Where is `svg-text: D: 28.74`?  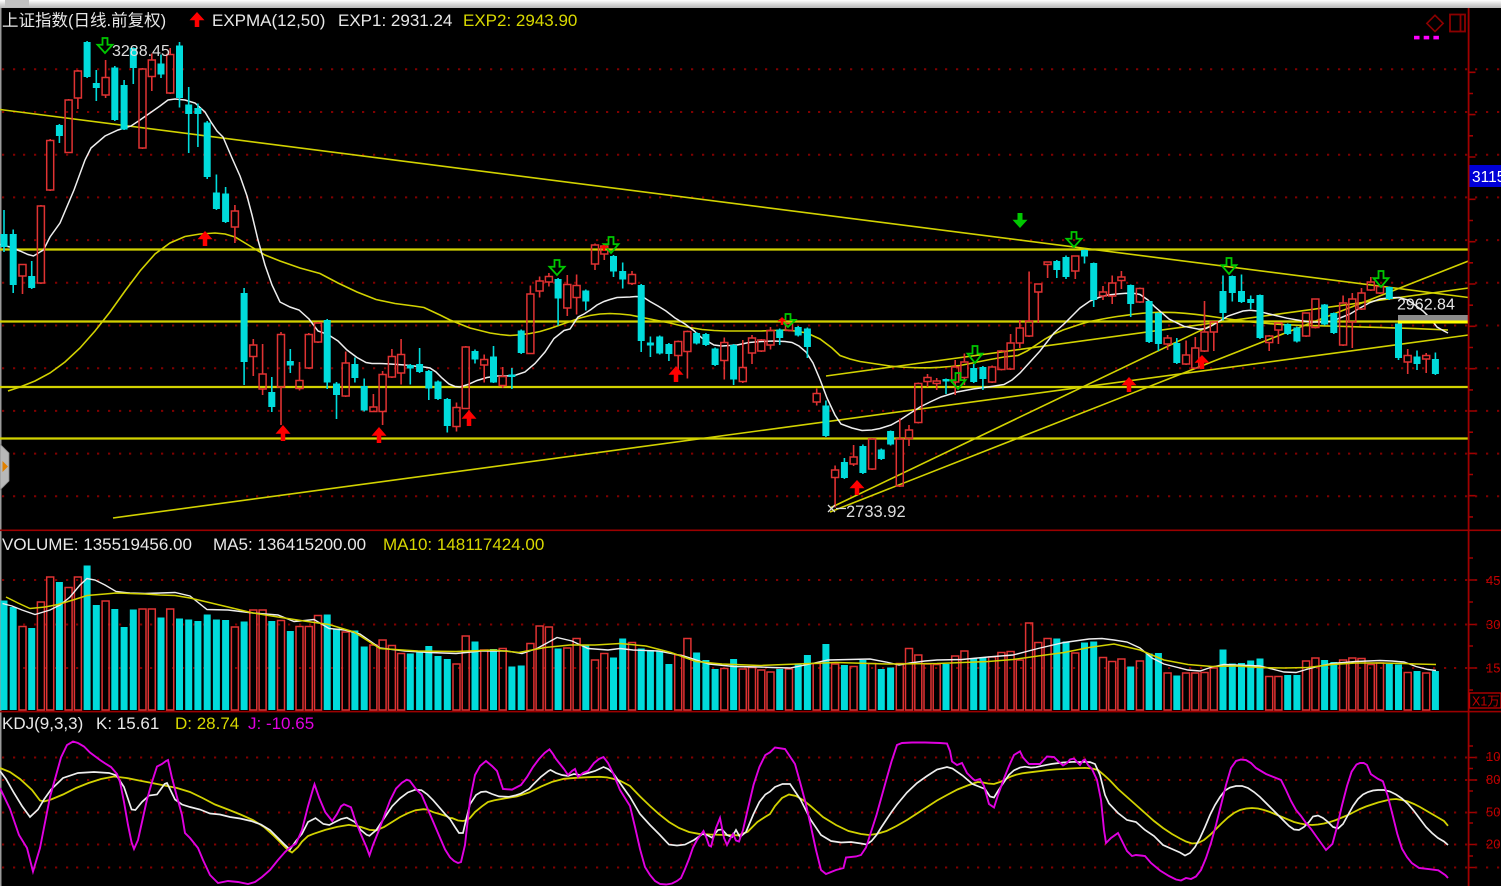 svg-text: D: 28.74 is located at coordinates (207, 723).